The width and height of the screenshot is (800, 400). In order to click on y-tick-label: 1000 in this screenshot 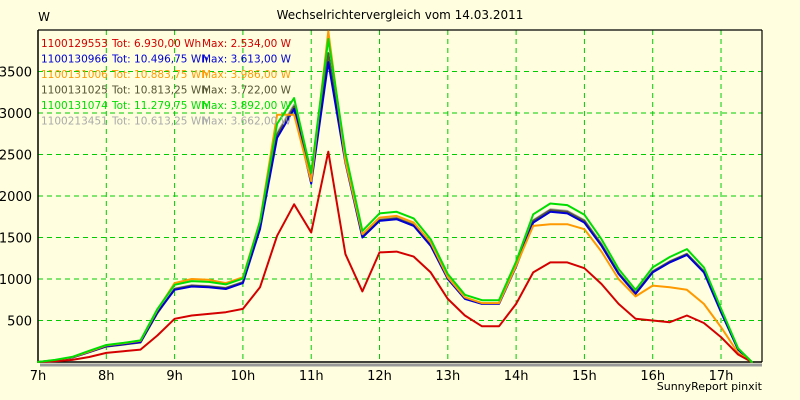, I will do `click(16, 280)`.